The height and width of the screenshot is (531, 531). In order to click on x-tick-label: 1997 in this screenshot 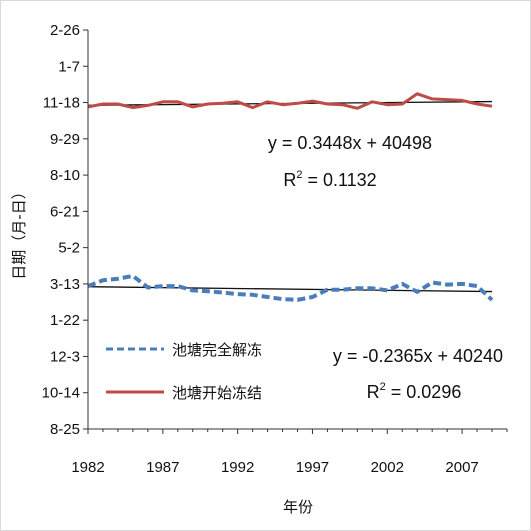, I will do `click(312, 467)`.